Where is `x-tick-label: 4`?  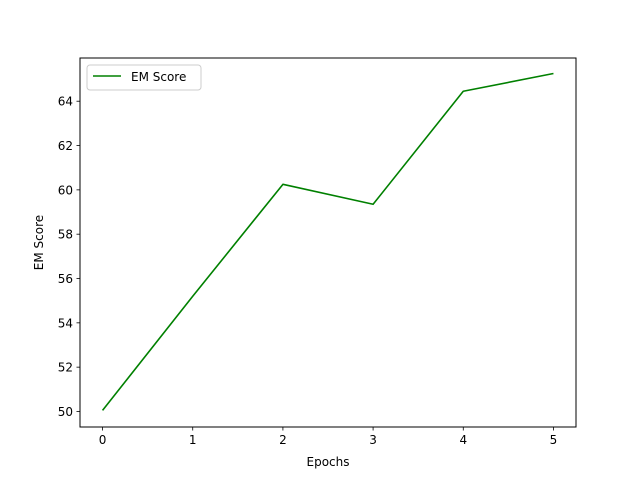
x-tick-label: 4 is located at coordinates (463, 440).